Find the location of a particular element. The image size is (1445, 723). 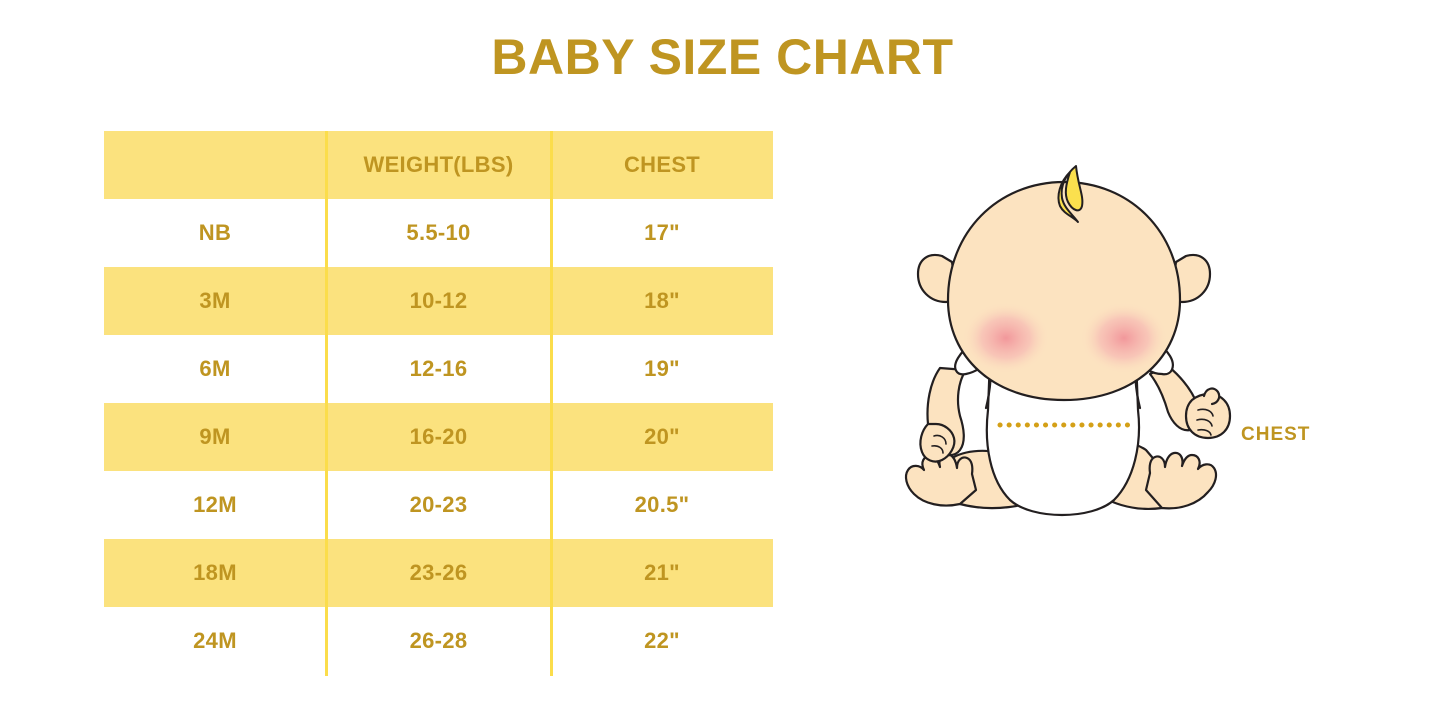

cell-weight: 10-12 is located at coordinates (438, 301).